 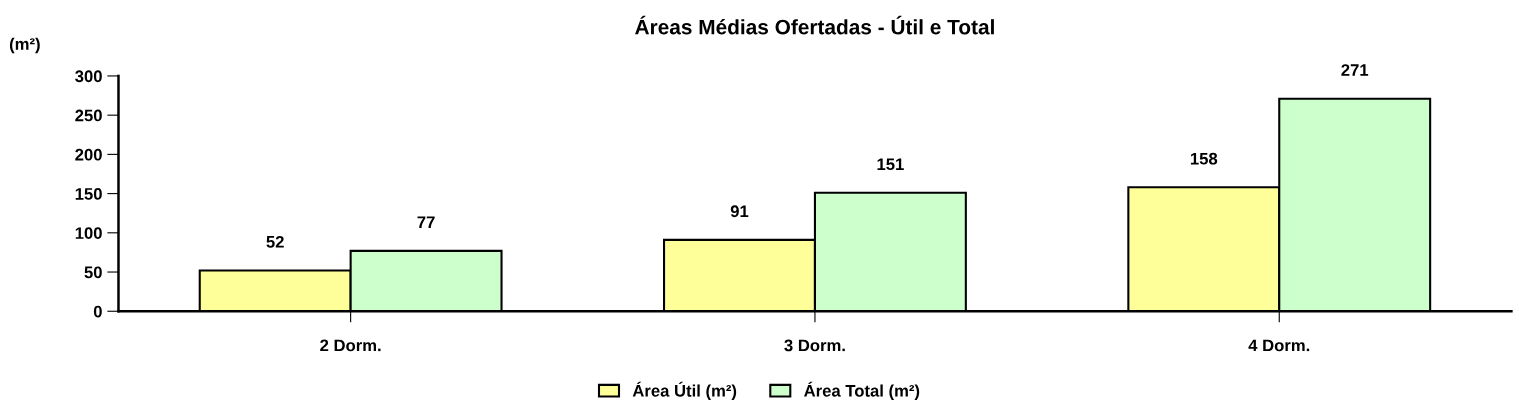 I want to click on legend-label: Área Útil (m²), so click(x=684, y=390).